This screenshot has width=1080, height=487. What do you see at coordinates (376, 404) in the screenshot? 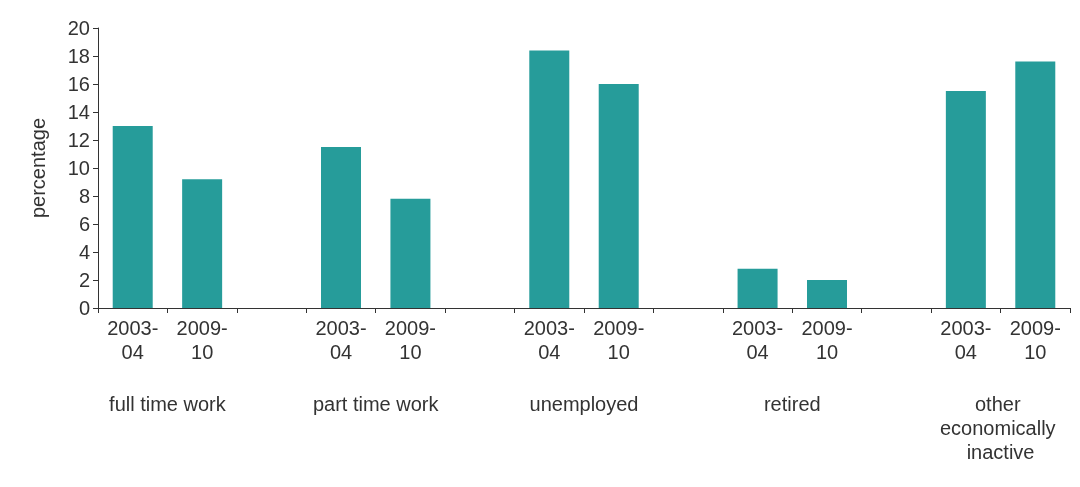
I see `text: part time work` at bounding box center [376, 404].